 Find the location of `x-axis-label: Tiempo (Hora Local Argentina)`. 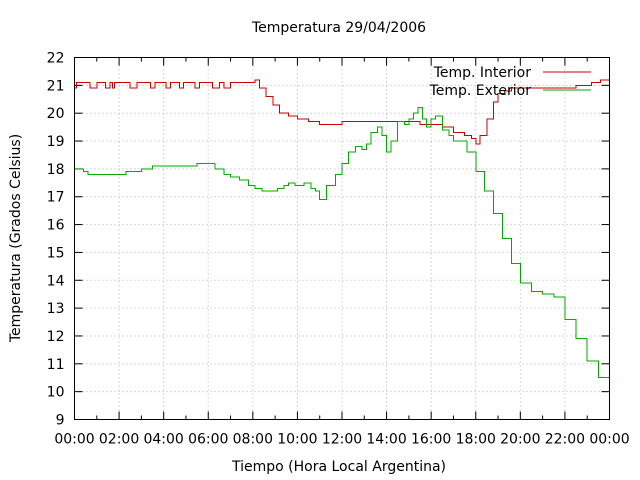

x-axis-label: Tiempo (Hora Local Argentina) is located at coordinates (338, 467).